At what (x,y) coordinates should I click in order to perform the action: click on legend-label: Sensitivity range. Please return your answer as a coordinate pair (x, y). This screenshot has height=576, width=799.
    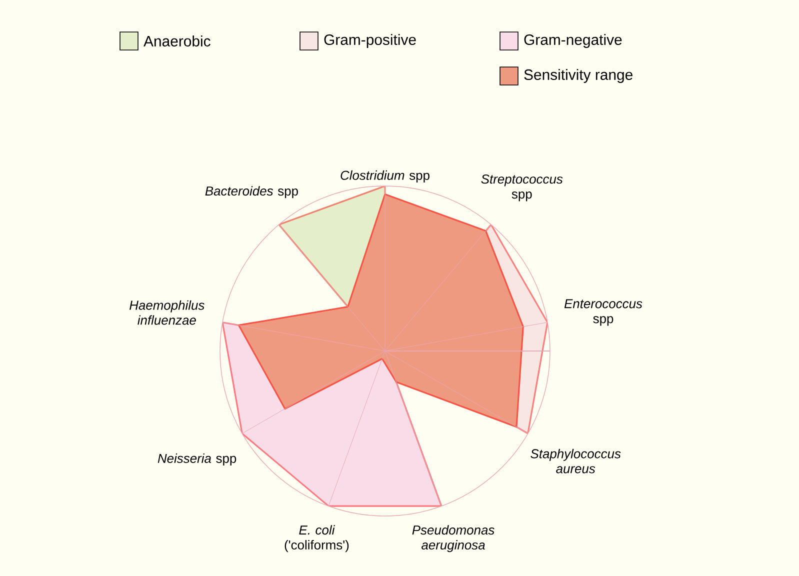
    Looking at the image, I should click on (578, 76).